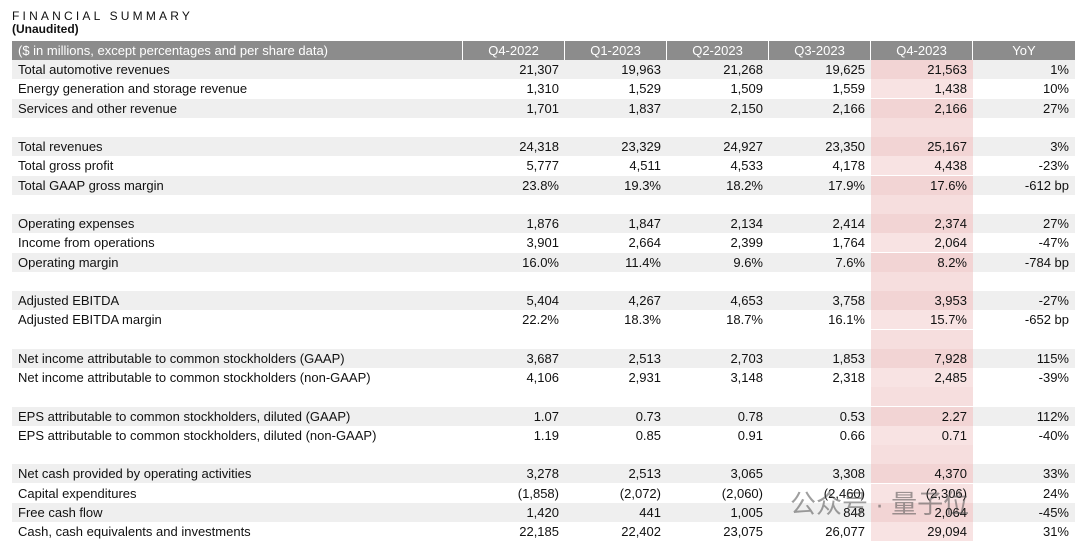 Image resolution: width=1080 pixels, height=546 pixels. I want to click on value-cell: 24%, so click(1055, 493).